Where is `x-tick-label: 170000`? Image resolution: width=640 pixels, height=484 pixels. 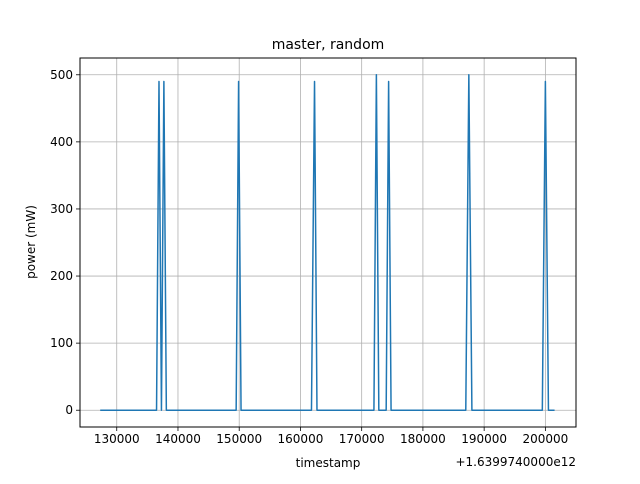 x-tick-label: 170000 is located at coordinates (362, 439).